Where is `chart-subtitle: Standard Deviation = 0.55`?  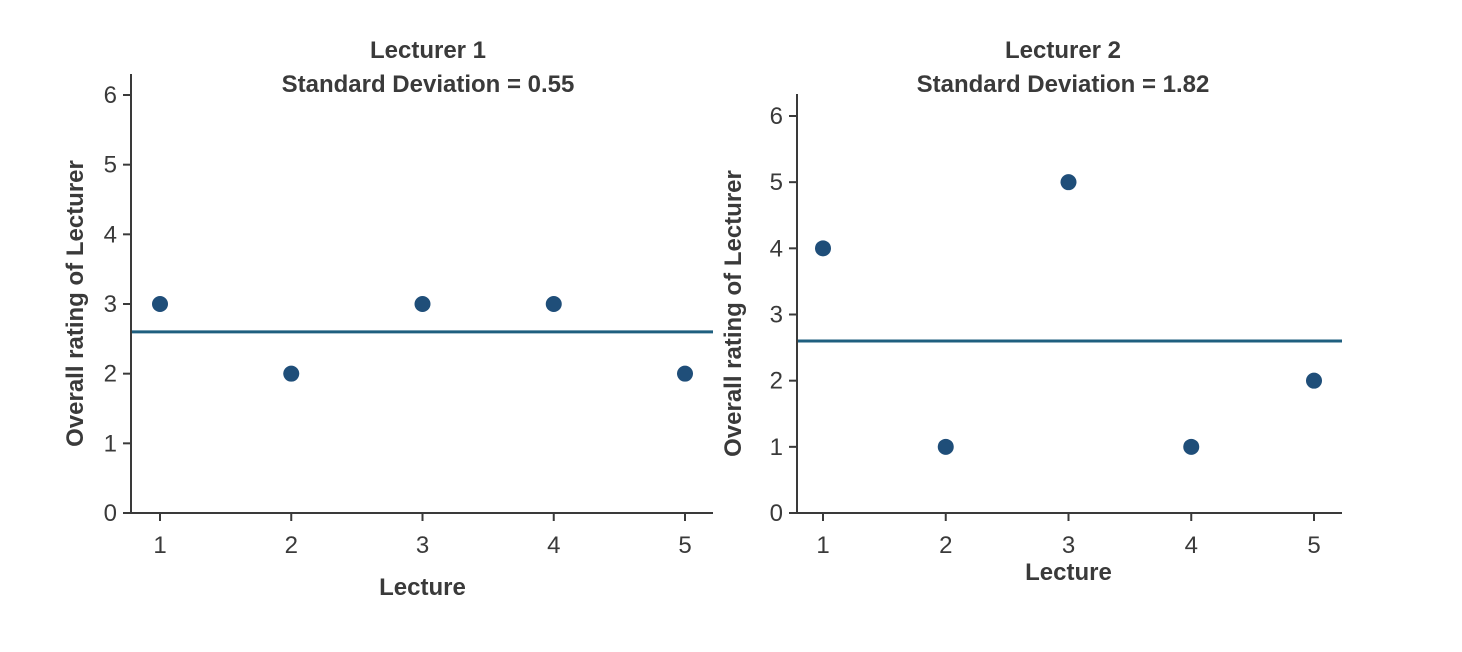
chart-subtitle: Standard Deviation = 0.55 is located at coordinates (428, 84).